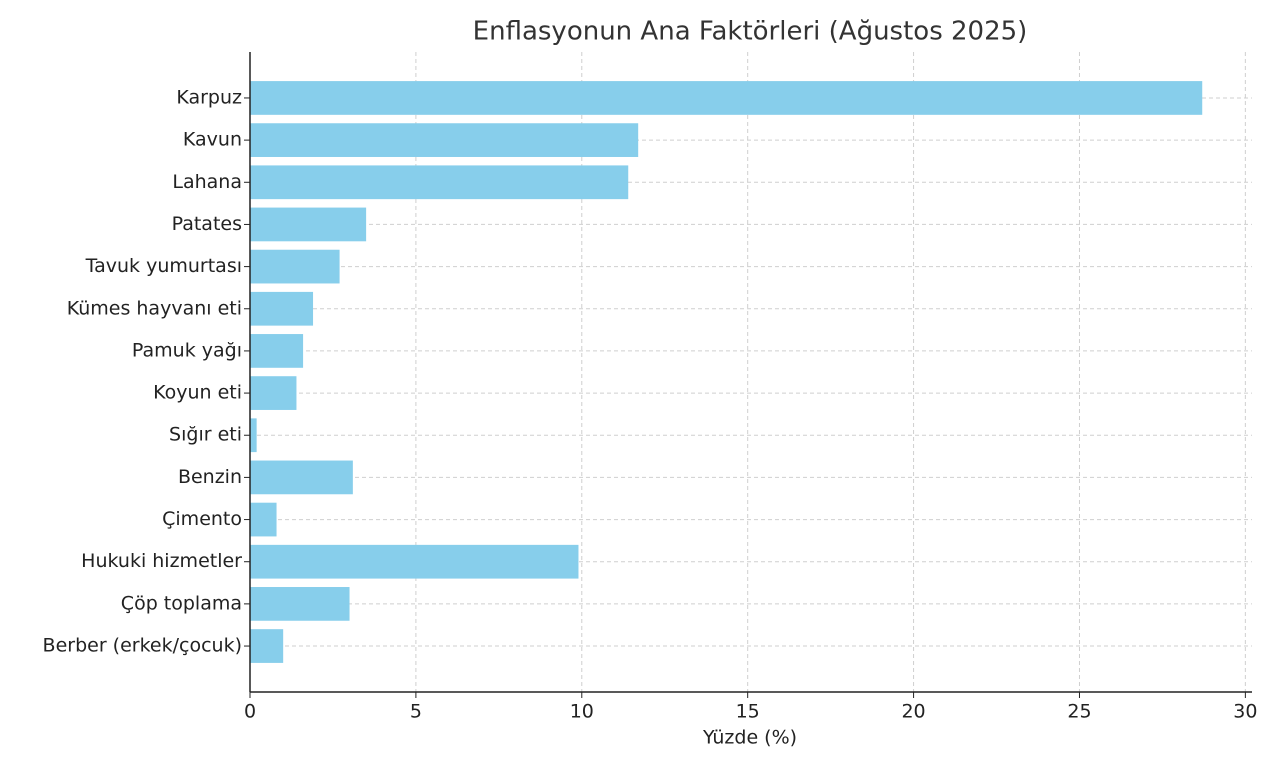 The height and width of the screenshot is (768, 1280). What do you see at coordinates (205, 435) in the screenshot?
I see `y-tick-label: Sığır eti` at bounding box center [205, 435].